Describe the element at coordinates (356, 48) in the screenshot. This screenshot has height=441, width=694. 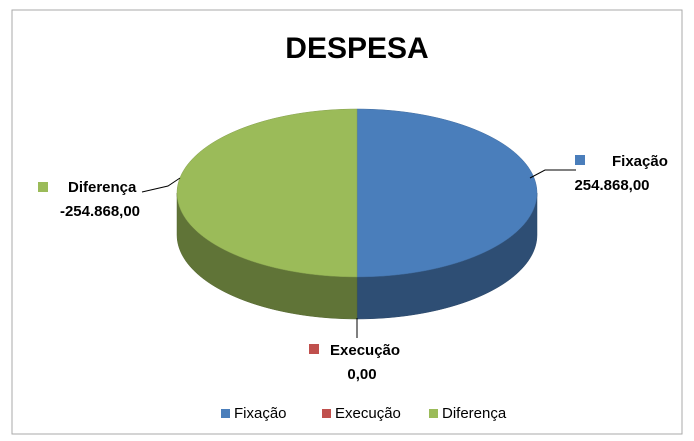
I see `chart-title: DESPESA` at that location.